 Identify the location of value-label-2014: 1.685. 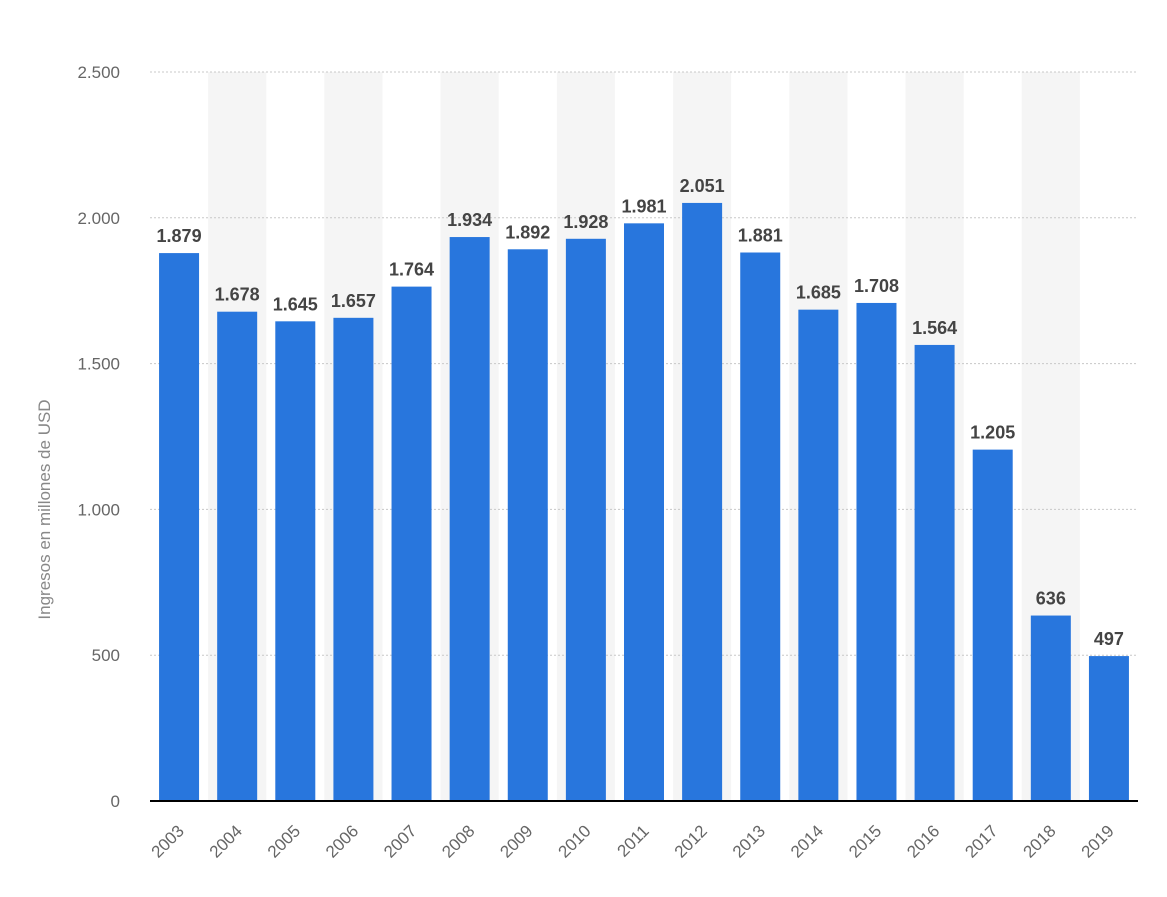
(818, 293).